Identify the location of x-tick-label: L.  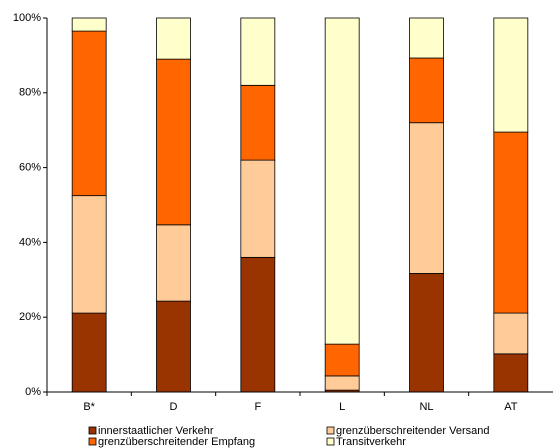
(342, 407).